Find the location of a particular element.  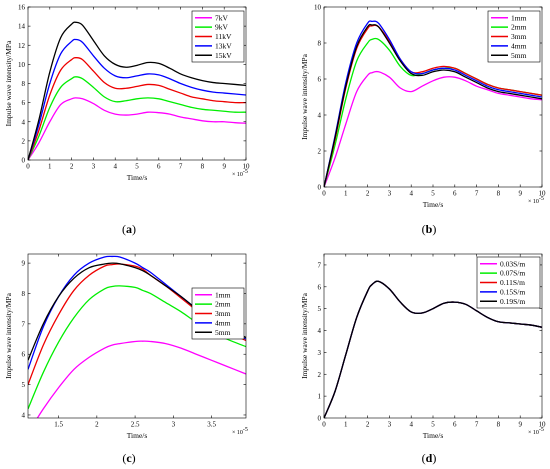

panel-label-c: (c) is located at coordinates (128, 458).